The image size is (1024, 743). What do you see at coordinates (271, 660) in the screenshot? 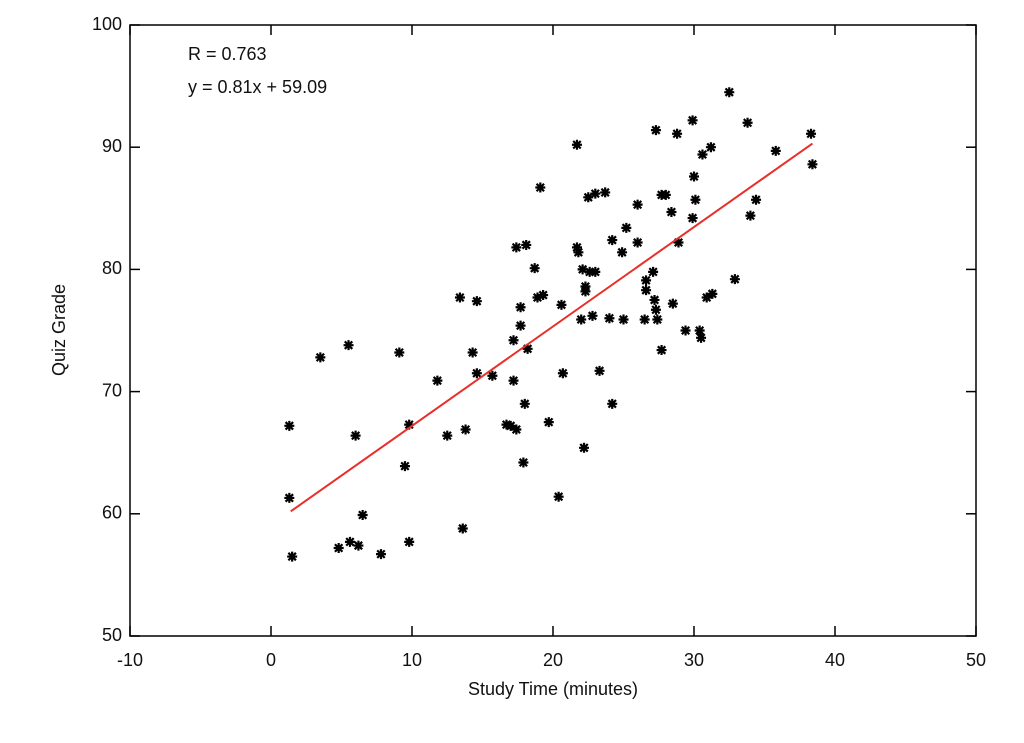
I see `x-tick-label: 0` at bounding box center [271, 660].